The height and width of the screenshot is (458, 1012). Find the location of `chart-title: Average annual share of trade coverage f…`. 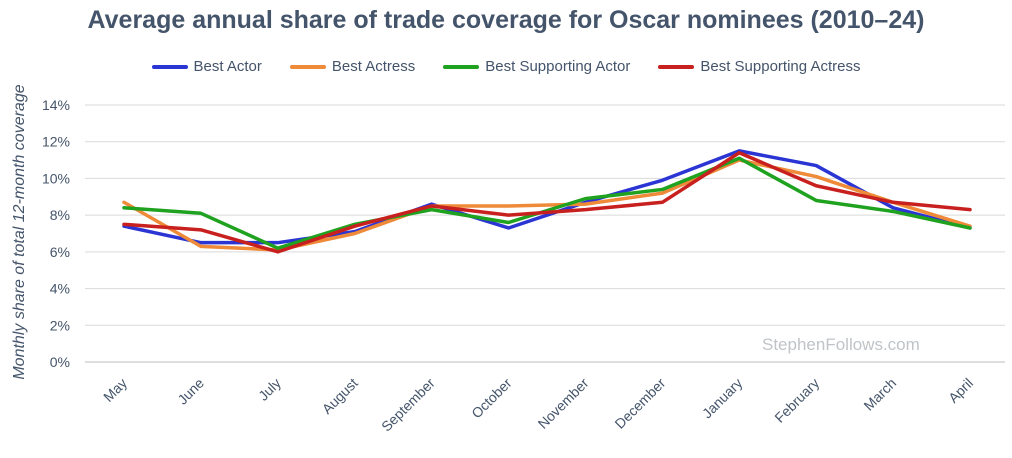

chart-title: Average annual share of trade coverage f… is located at coordinates (506, 20).